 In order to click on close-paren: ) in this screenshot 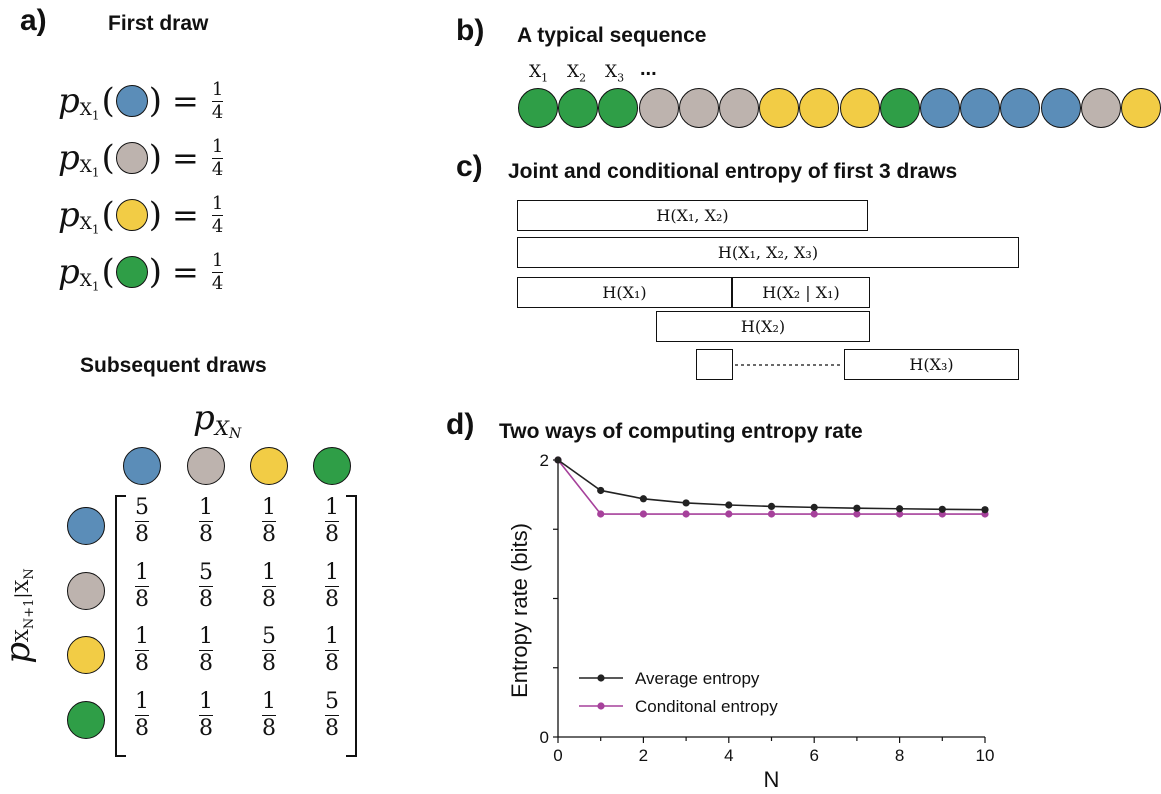, I will do `click(155, 101)`.